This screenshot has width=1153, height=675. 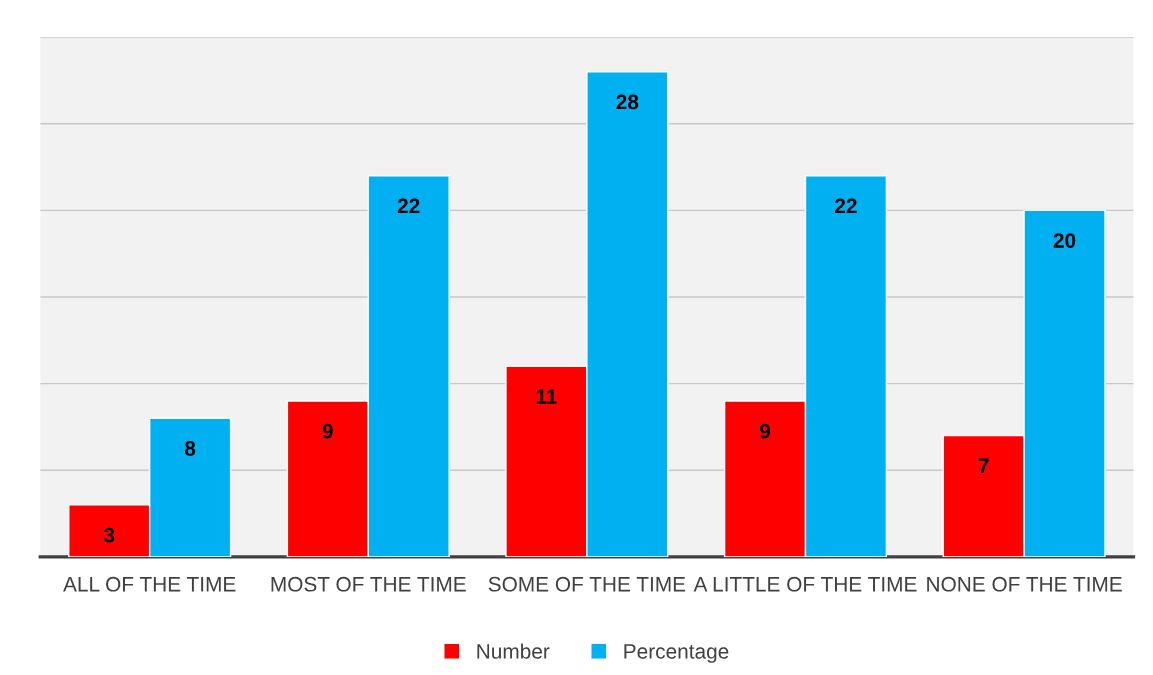 I want to click on legend-label: Percentage, so click(x=676, y=653).